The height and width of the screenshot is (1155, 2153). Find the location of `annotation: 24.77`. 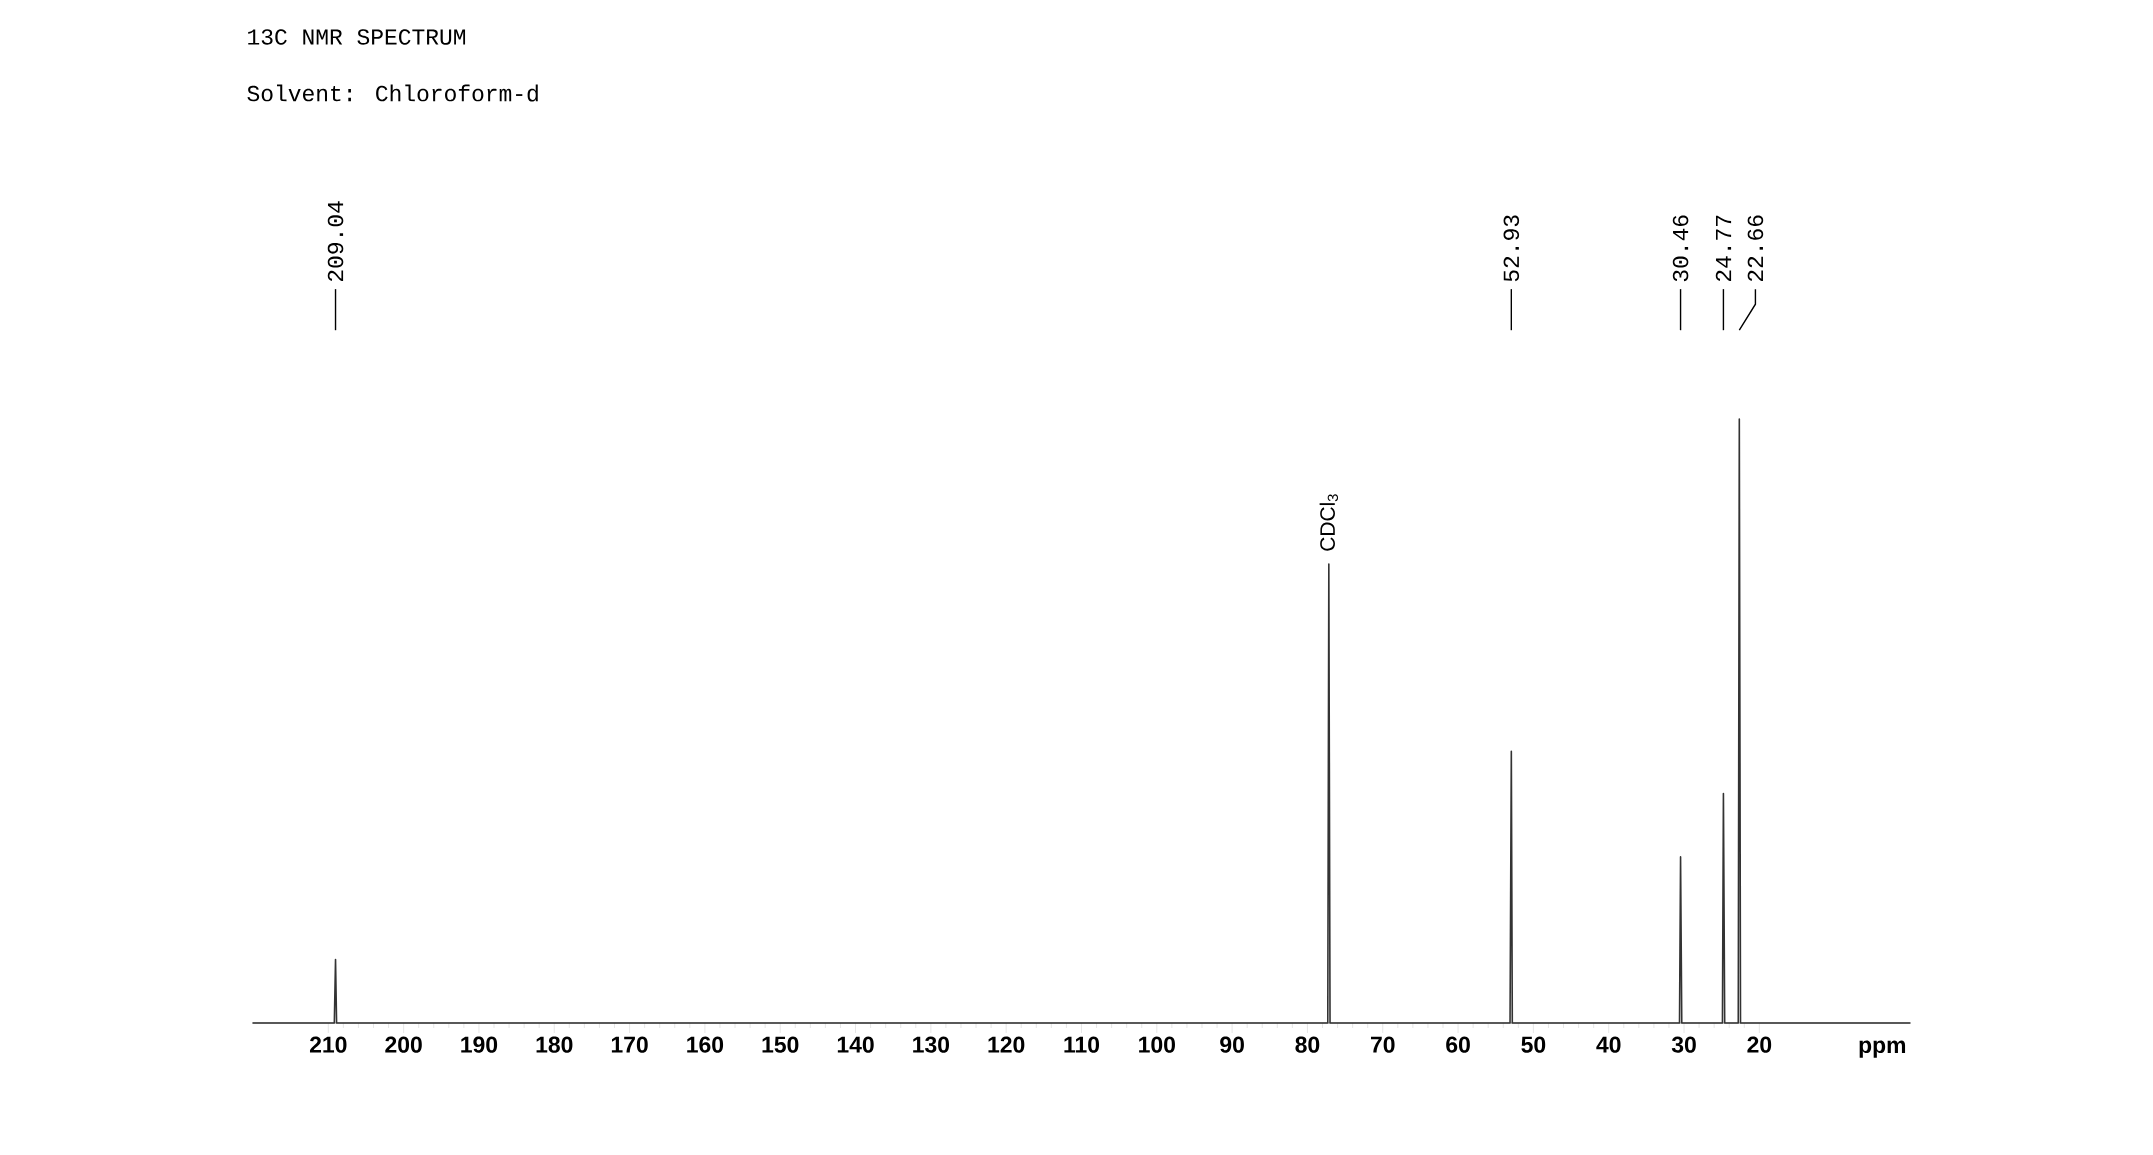

annotation: 24.77 is located at coordinates (1723, 248).